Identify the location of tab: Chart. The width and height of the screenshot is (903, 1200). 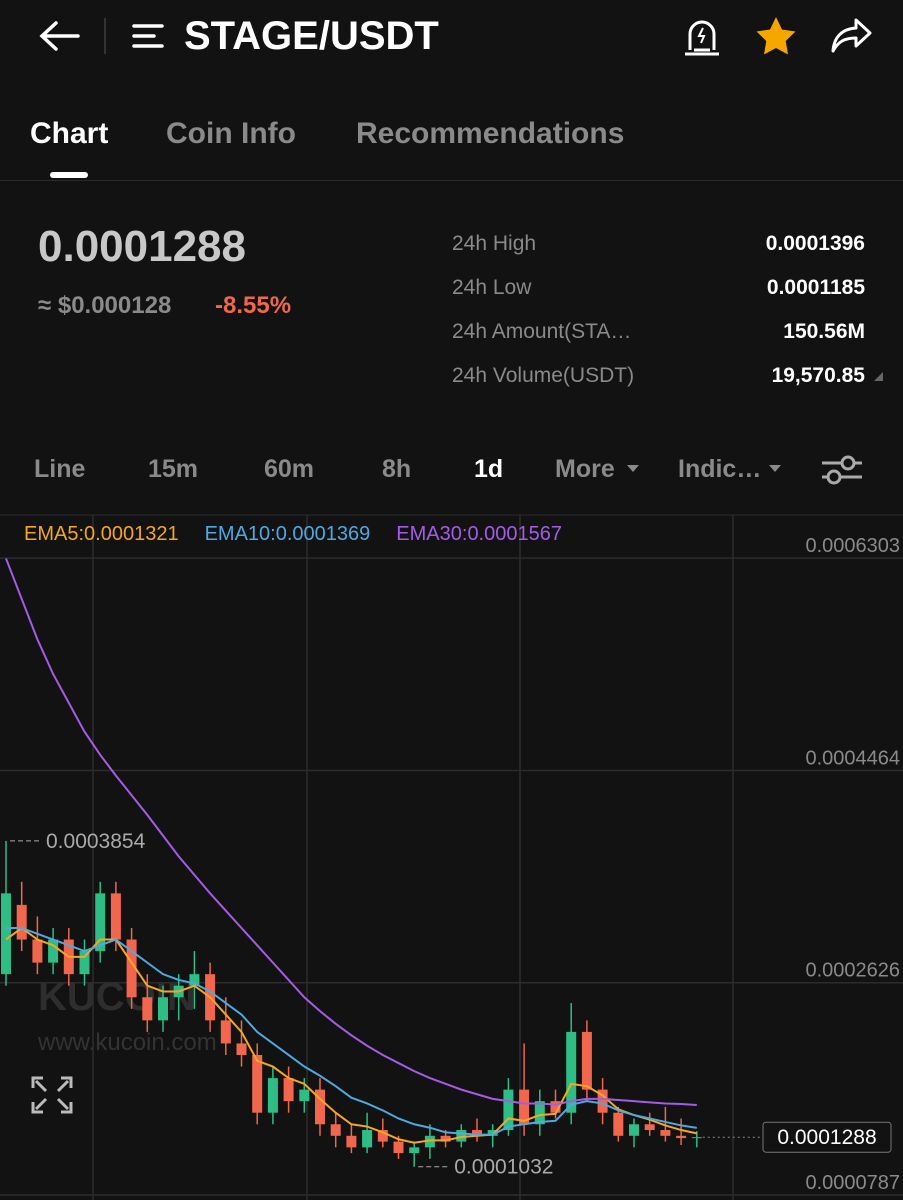
(69, 133).